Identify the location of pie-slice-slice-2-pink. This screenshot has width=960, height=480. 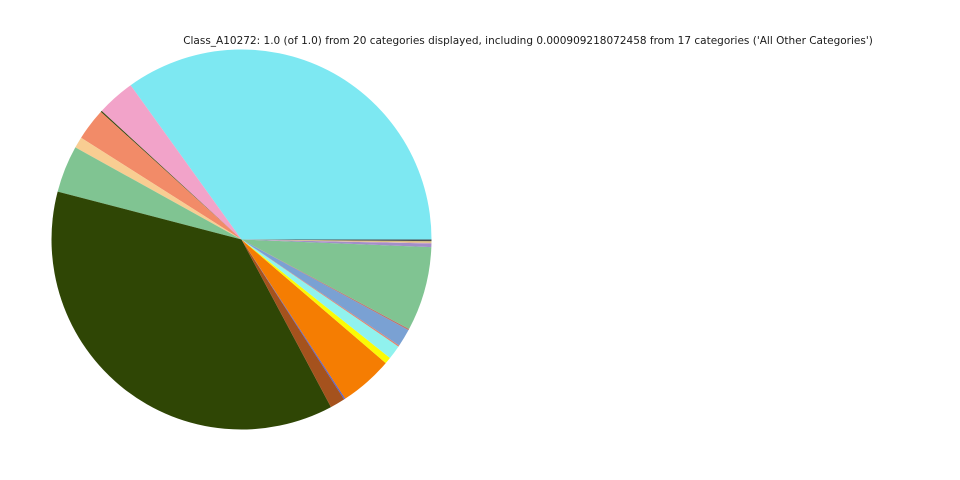
(171, 162).